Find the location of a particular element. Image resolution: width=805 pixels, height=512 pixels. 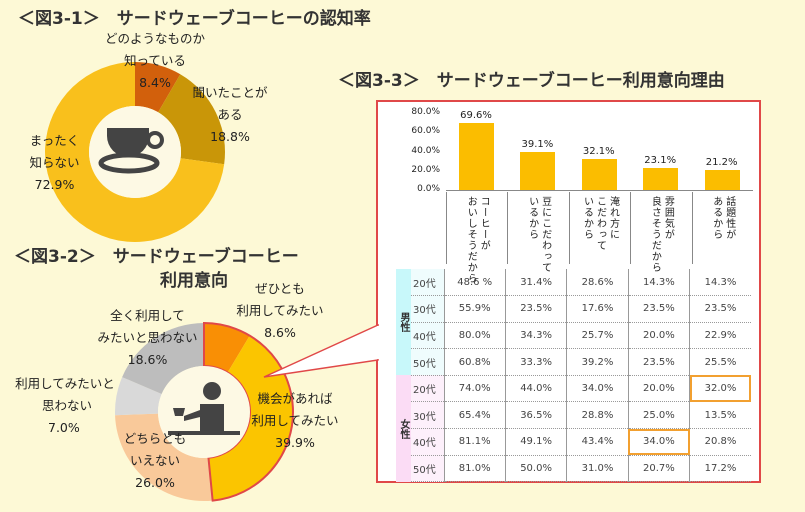

fig2-title-line2: 利用意向 is located at coordinates (194, 281).